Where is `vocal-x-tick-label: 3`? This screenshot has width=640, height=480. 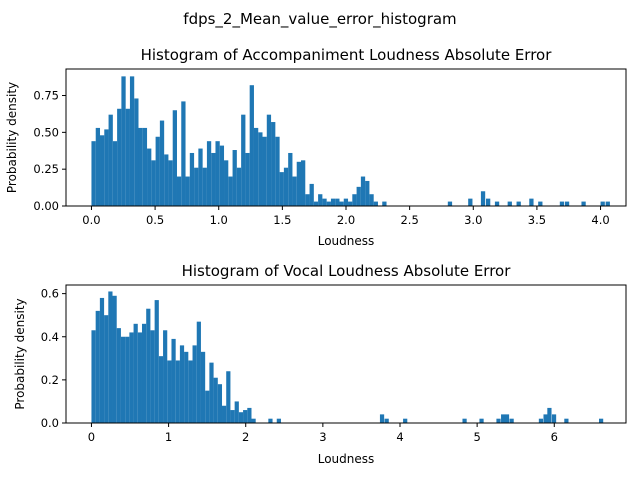
vocal-x-tick-label: 3 is located at coordinates (322, 437).